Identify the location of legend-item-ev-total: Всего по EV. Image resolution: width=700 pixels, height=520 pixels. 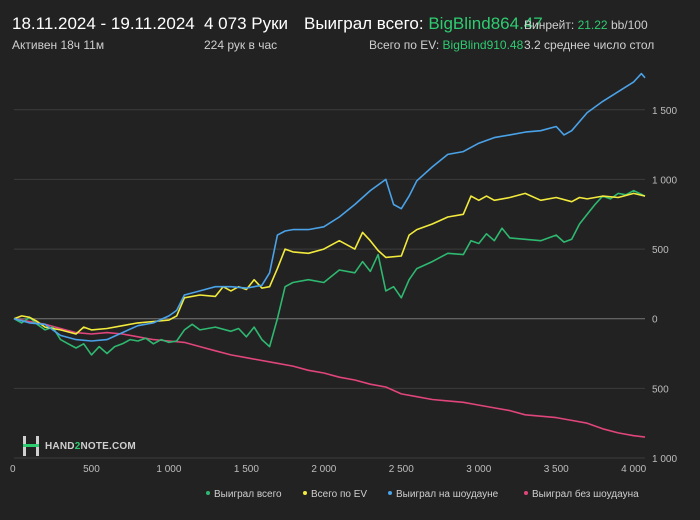
(335, 494).